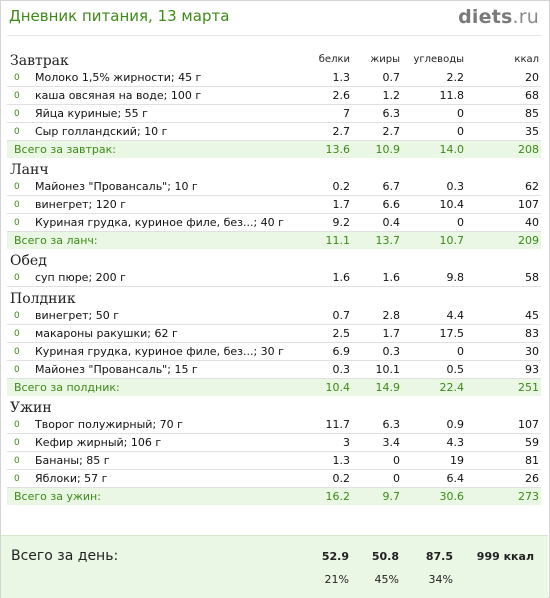  What do you see at coordinates (503, 316) in the screenshot?
I see `kcal-value: 45` at bounding box center [503, 316].